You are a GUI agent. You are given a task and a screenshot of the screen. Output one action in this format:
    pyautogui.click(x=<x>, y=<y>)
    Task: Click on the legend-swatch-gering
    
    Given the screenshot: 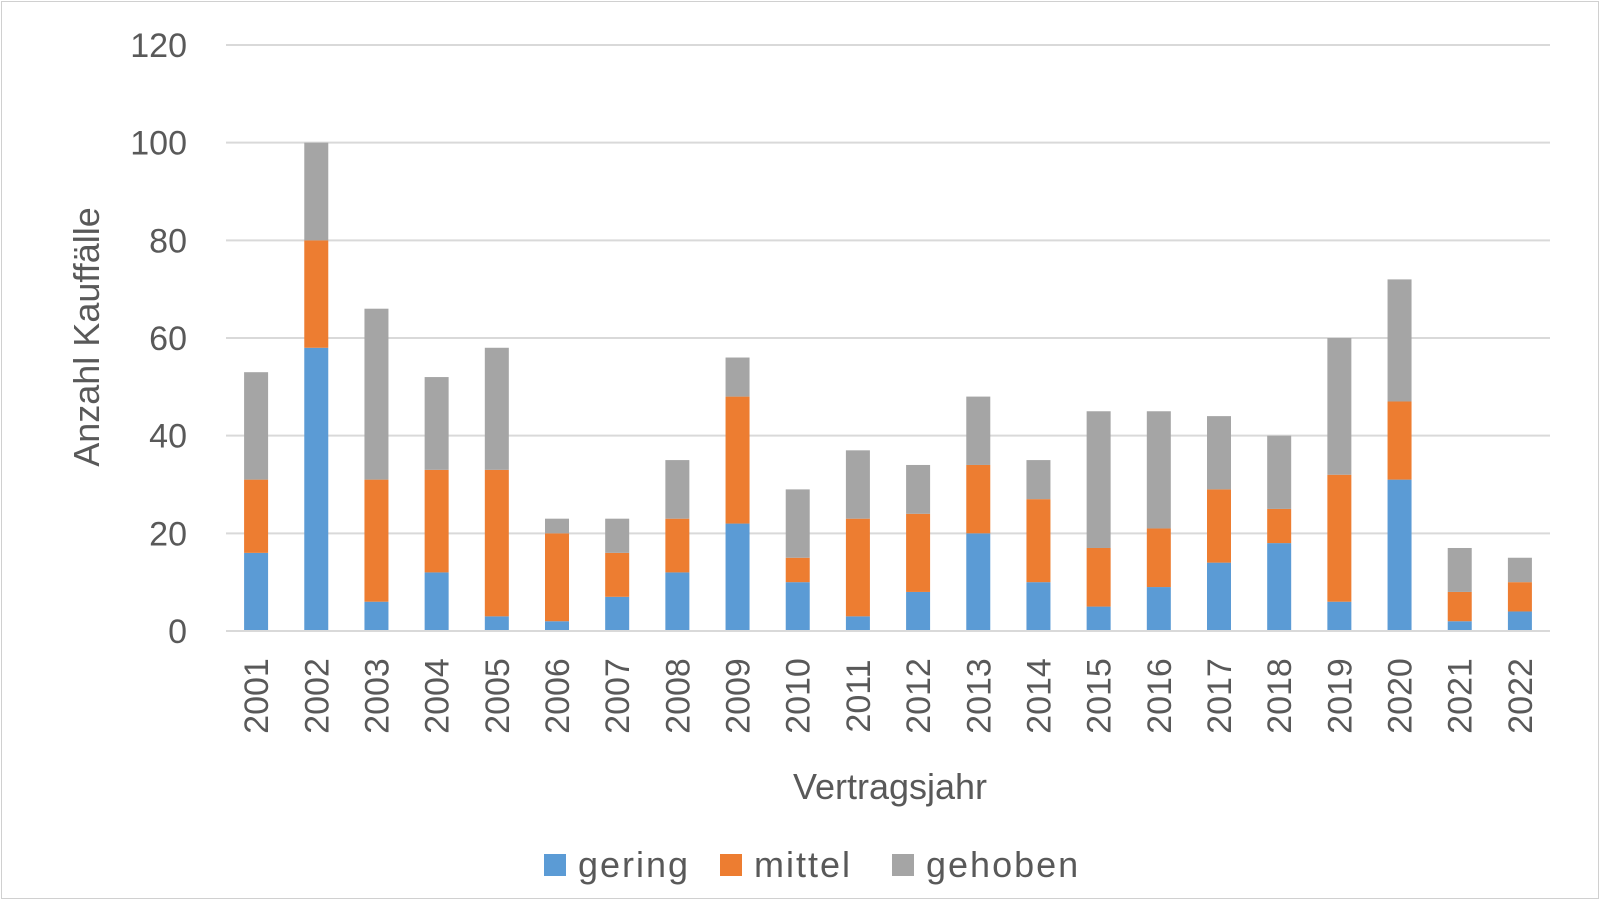 What is the action you would take?
    pyautogui.click(x=555, y=865)
    